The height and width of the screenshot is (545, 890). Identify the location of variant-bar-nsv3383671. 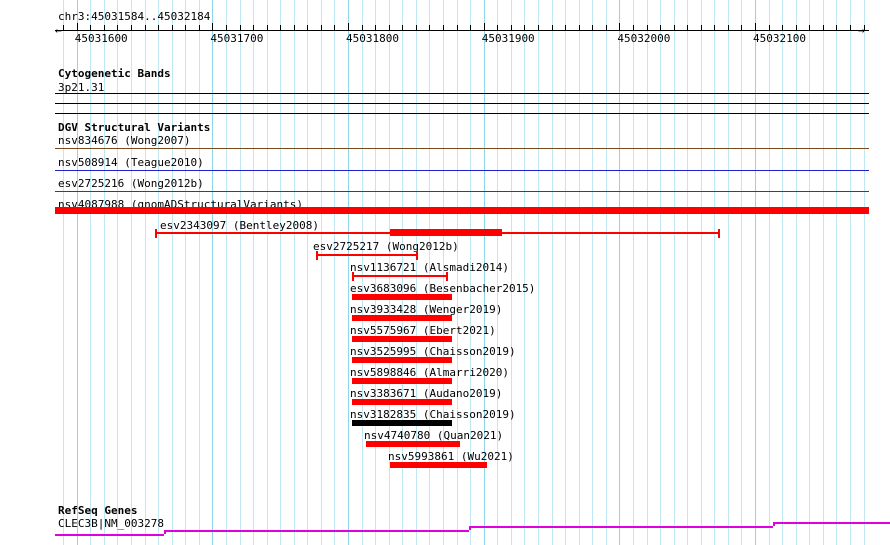
(402, 402).